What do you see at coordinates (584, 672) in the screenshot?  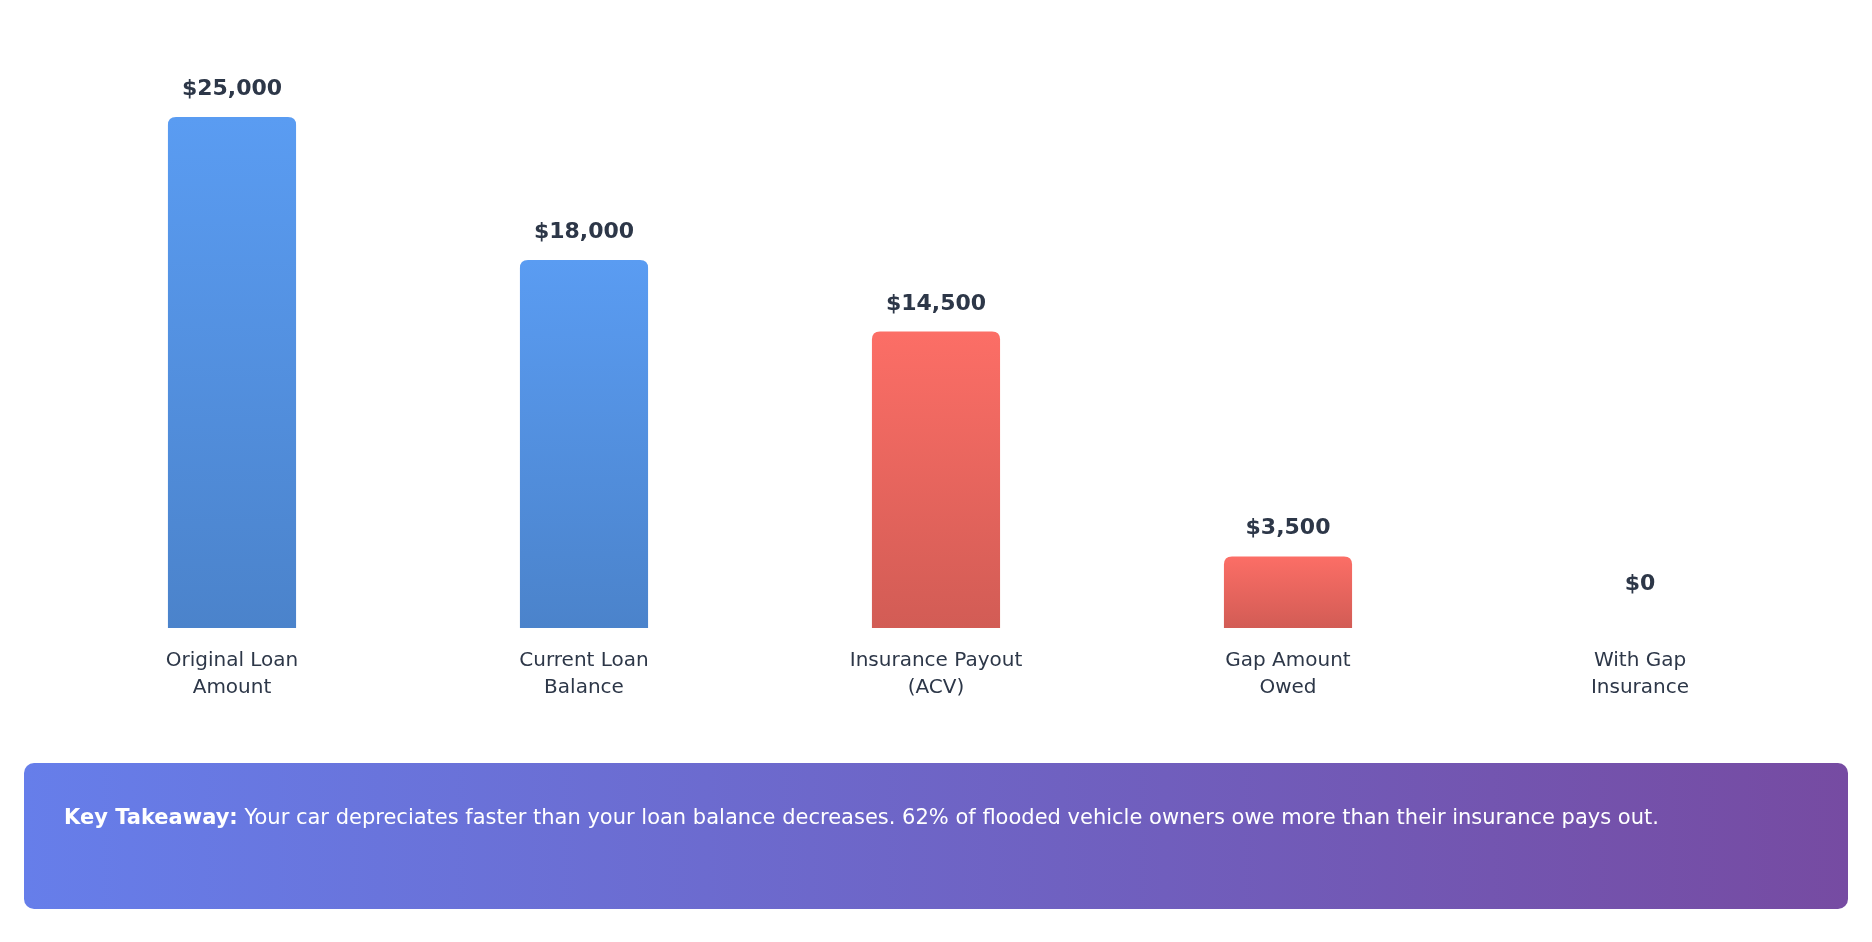 I see `x-tick-label: Current Loan Balance` at bounding box center [584, 672].